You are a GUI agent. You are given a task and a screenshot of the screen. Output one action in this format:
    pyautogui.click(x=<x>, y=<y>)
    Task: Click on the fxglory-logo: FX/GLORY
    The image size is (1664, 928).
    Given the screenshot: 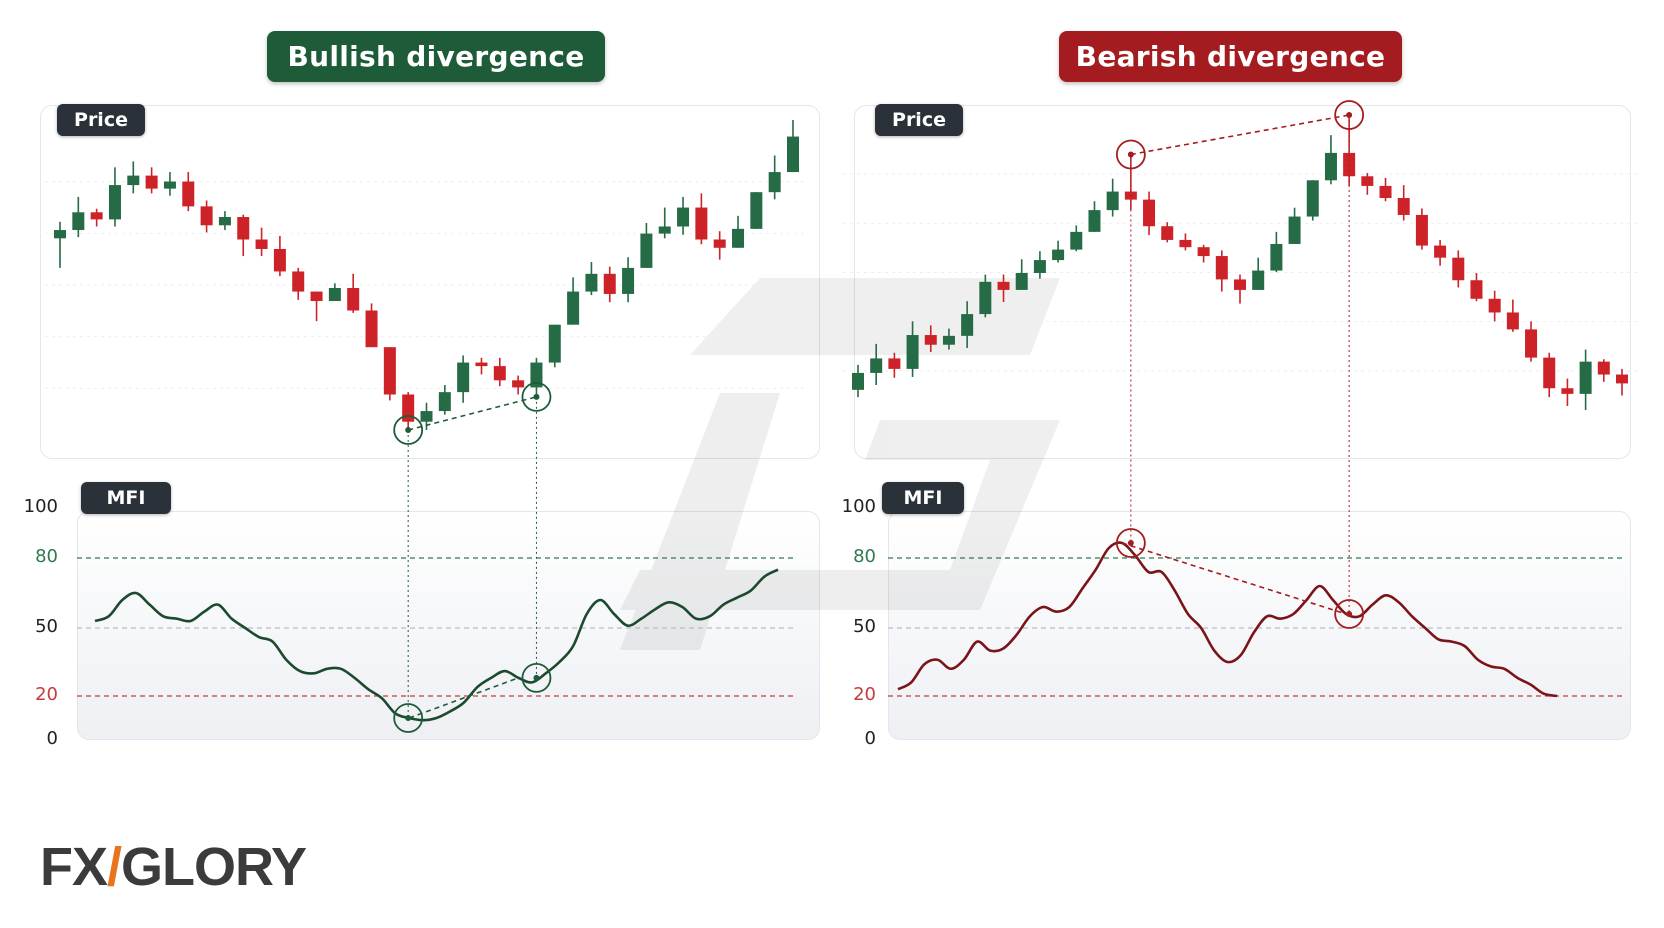 What is the action you would take?
    pyautogui.click(x=173, y=867)
    